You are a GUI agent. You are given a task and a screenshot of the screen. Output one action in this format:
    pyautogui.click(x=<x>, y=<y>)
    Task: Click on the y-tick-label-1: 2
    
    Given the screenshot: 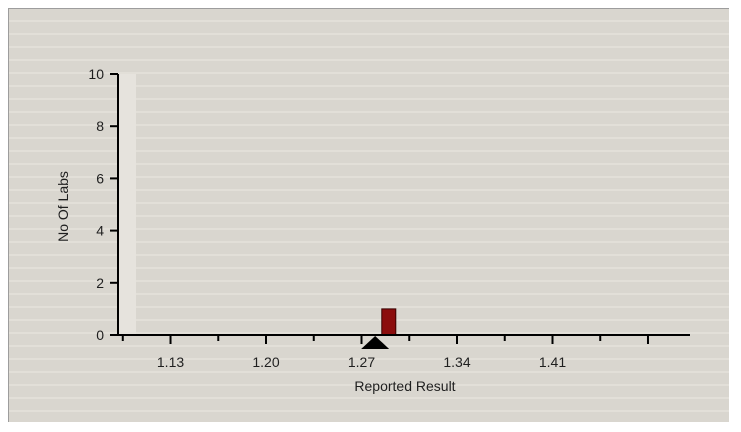 What is the action you would take?
    pyautogui.click(x=100, y=283)
    